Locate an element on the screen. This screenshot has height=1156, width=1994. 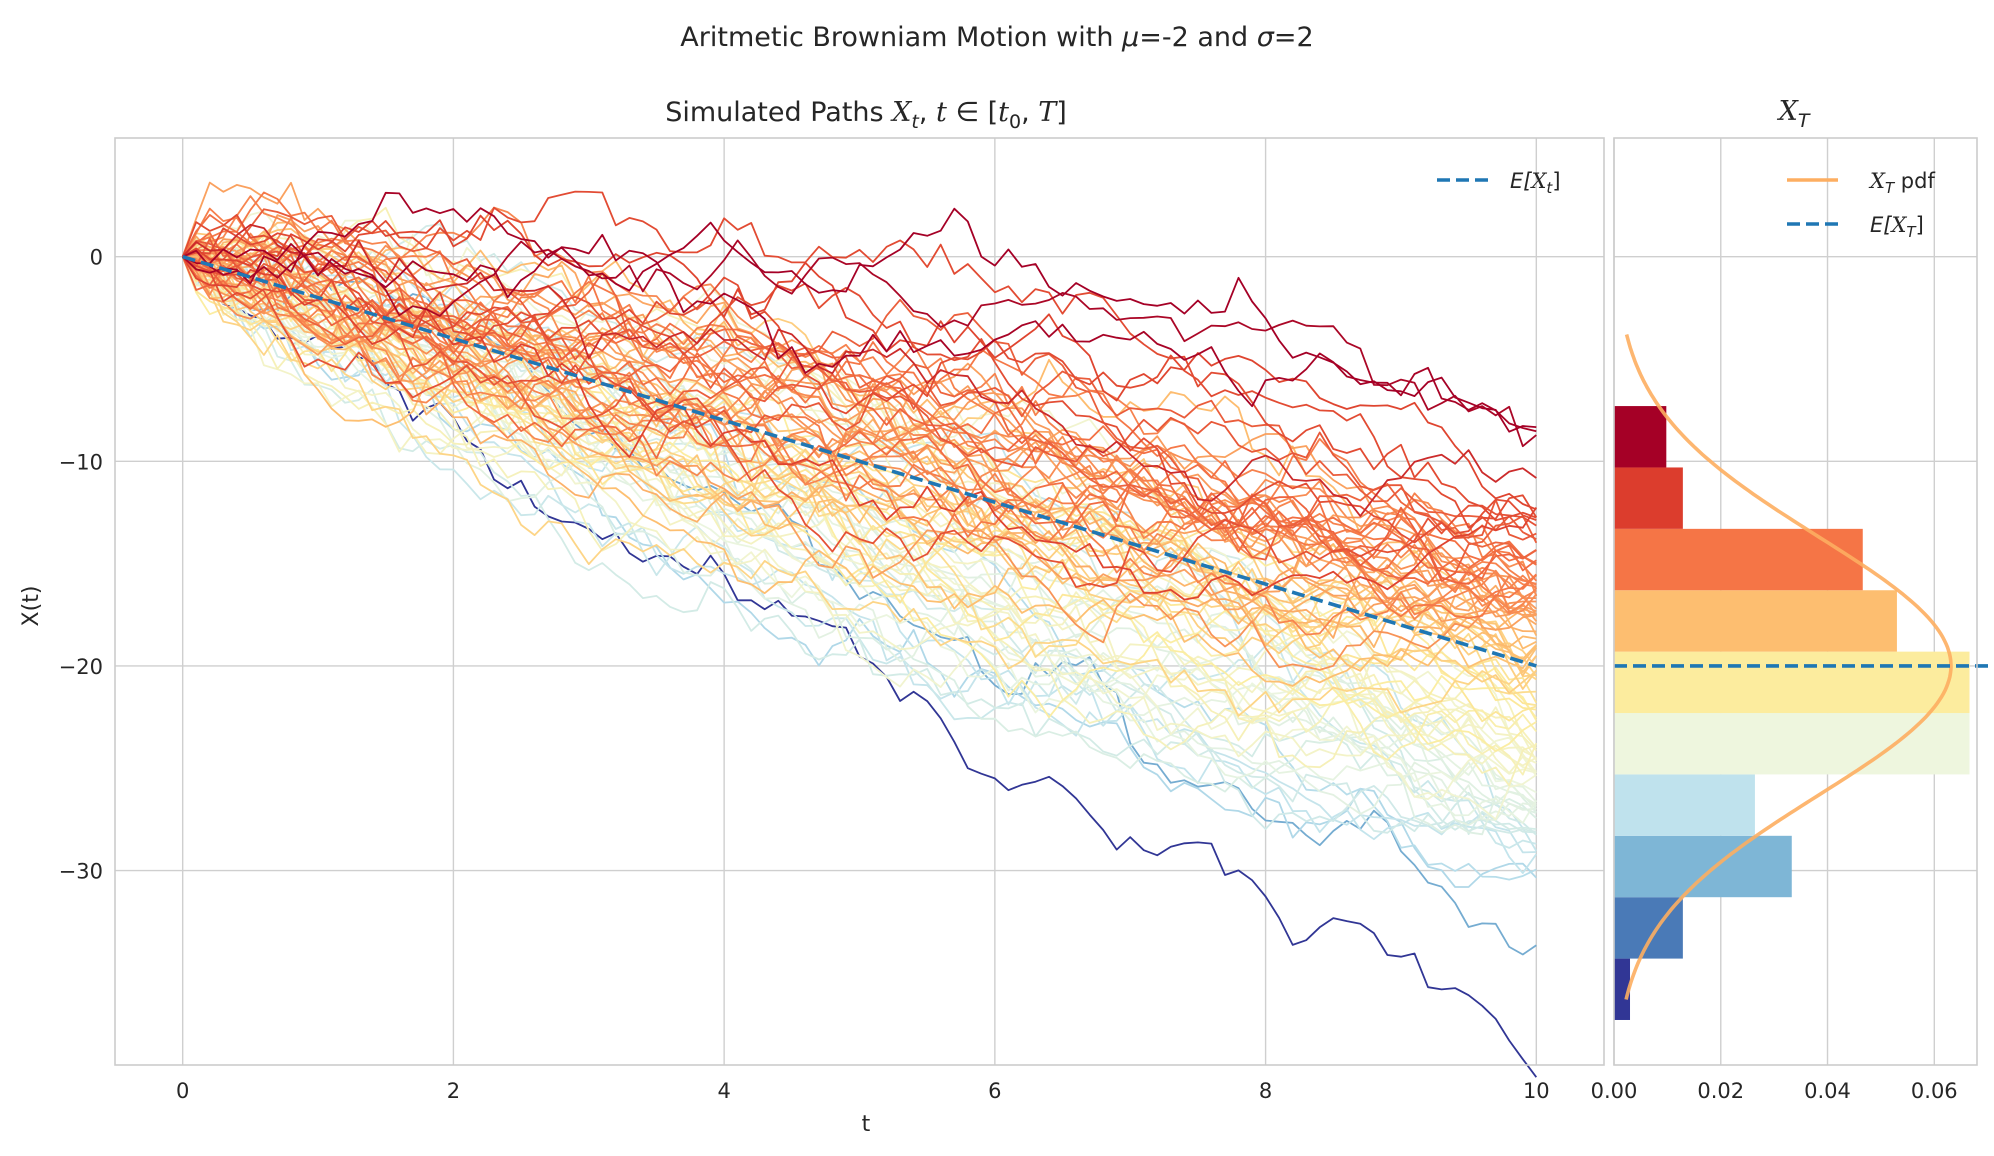
y-tick-label: −10 is located at coordinates (81, 462).